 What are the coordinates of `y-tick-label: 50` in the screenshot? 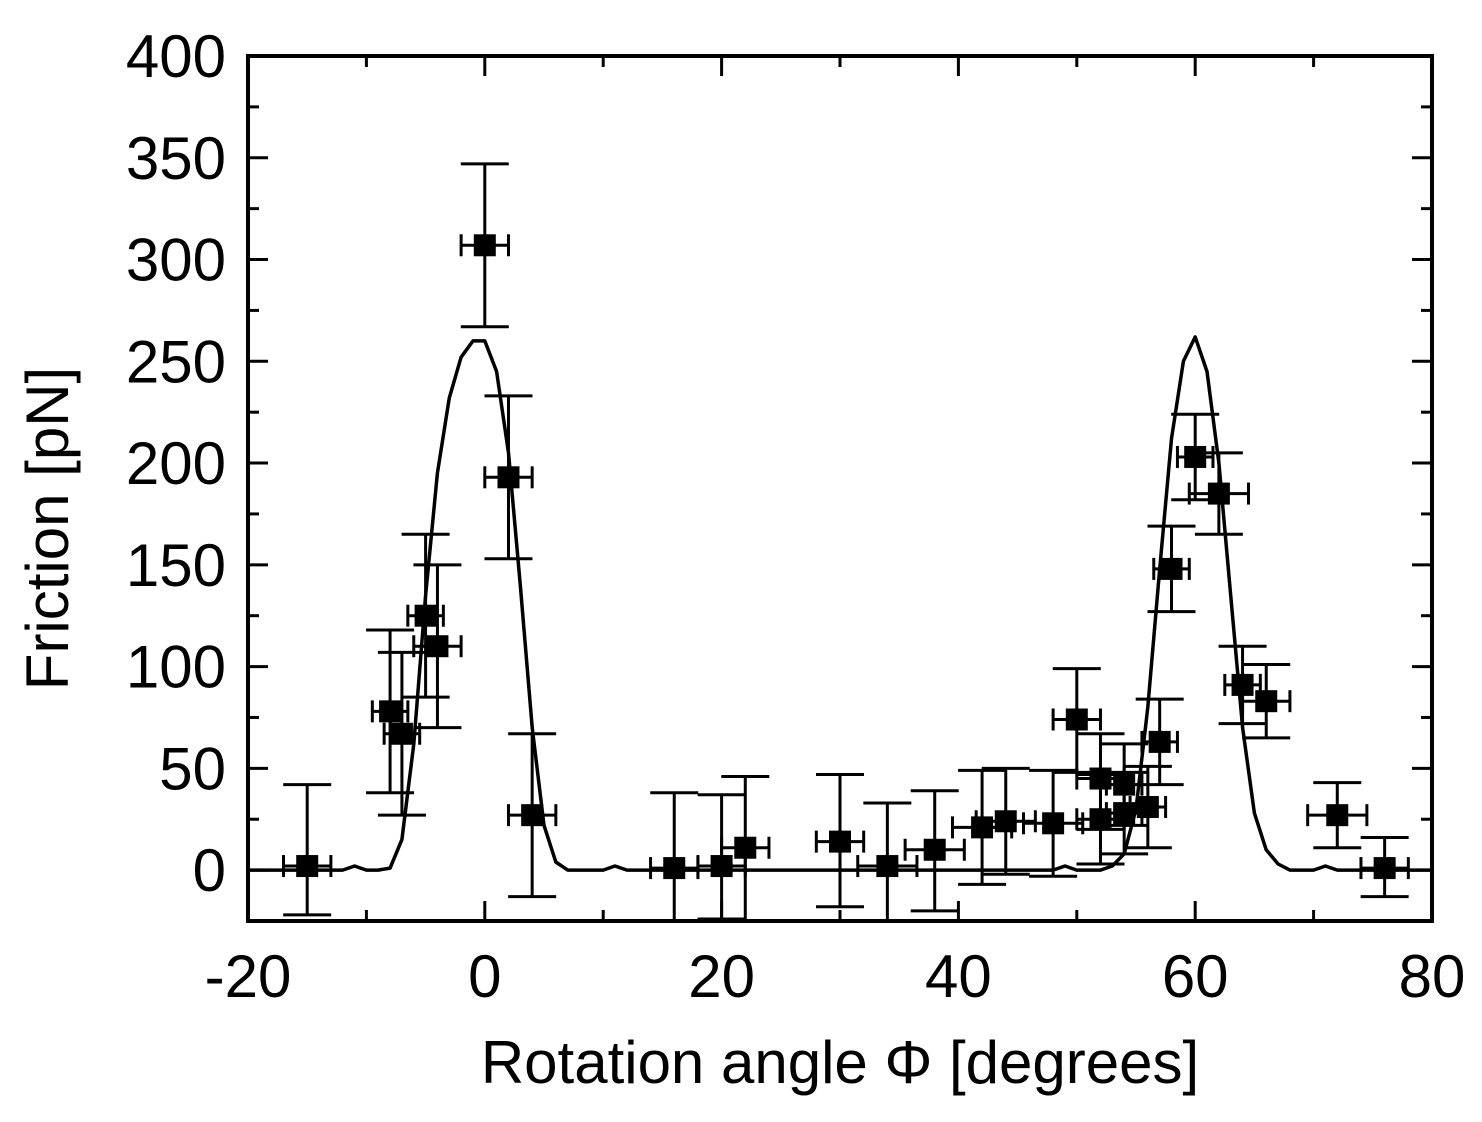 It's located at (192, 768).